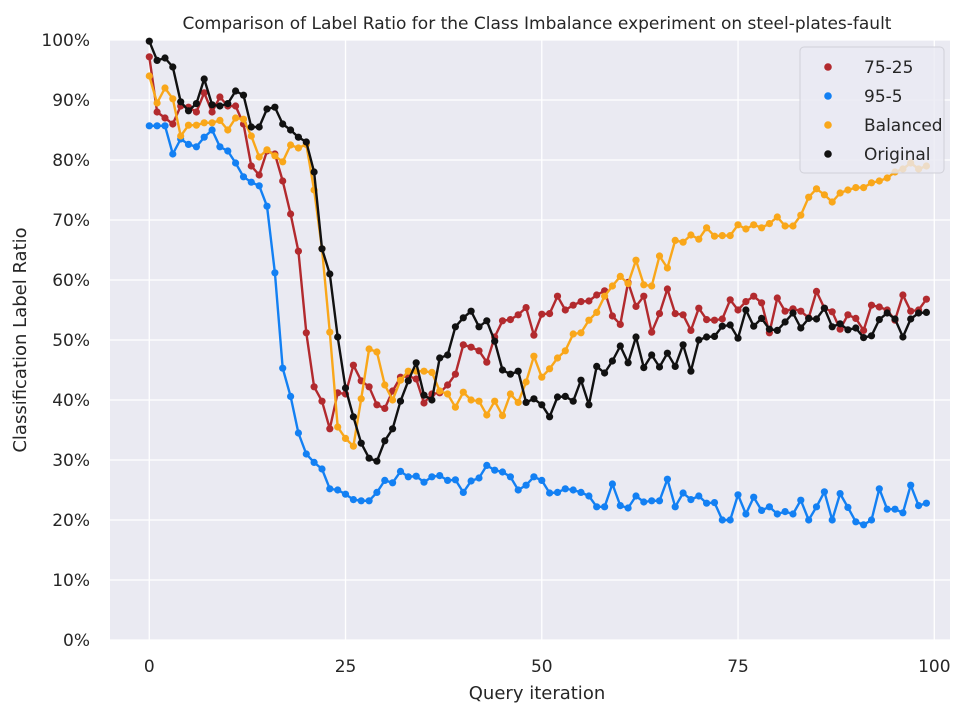 Image resolution: width=977 pixels, height=720 pixels. What do you see at coordinates (883, 97) in the screenshot?
I see `legend-label: 95-5` at bounding box center [883, 97].